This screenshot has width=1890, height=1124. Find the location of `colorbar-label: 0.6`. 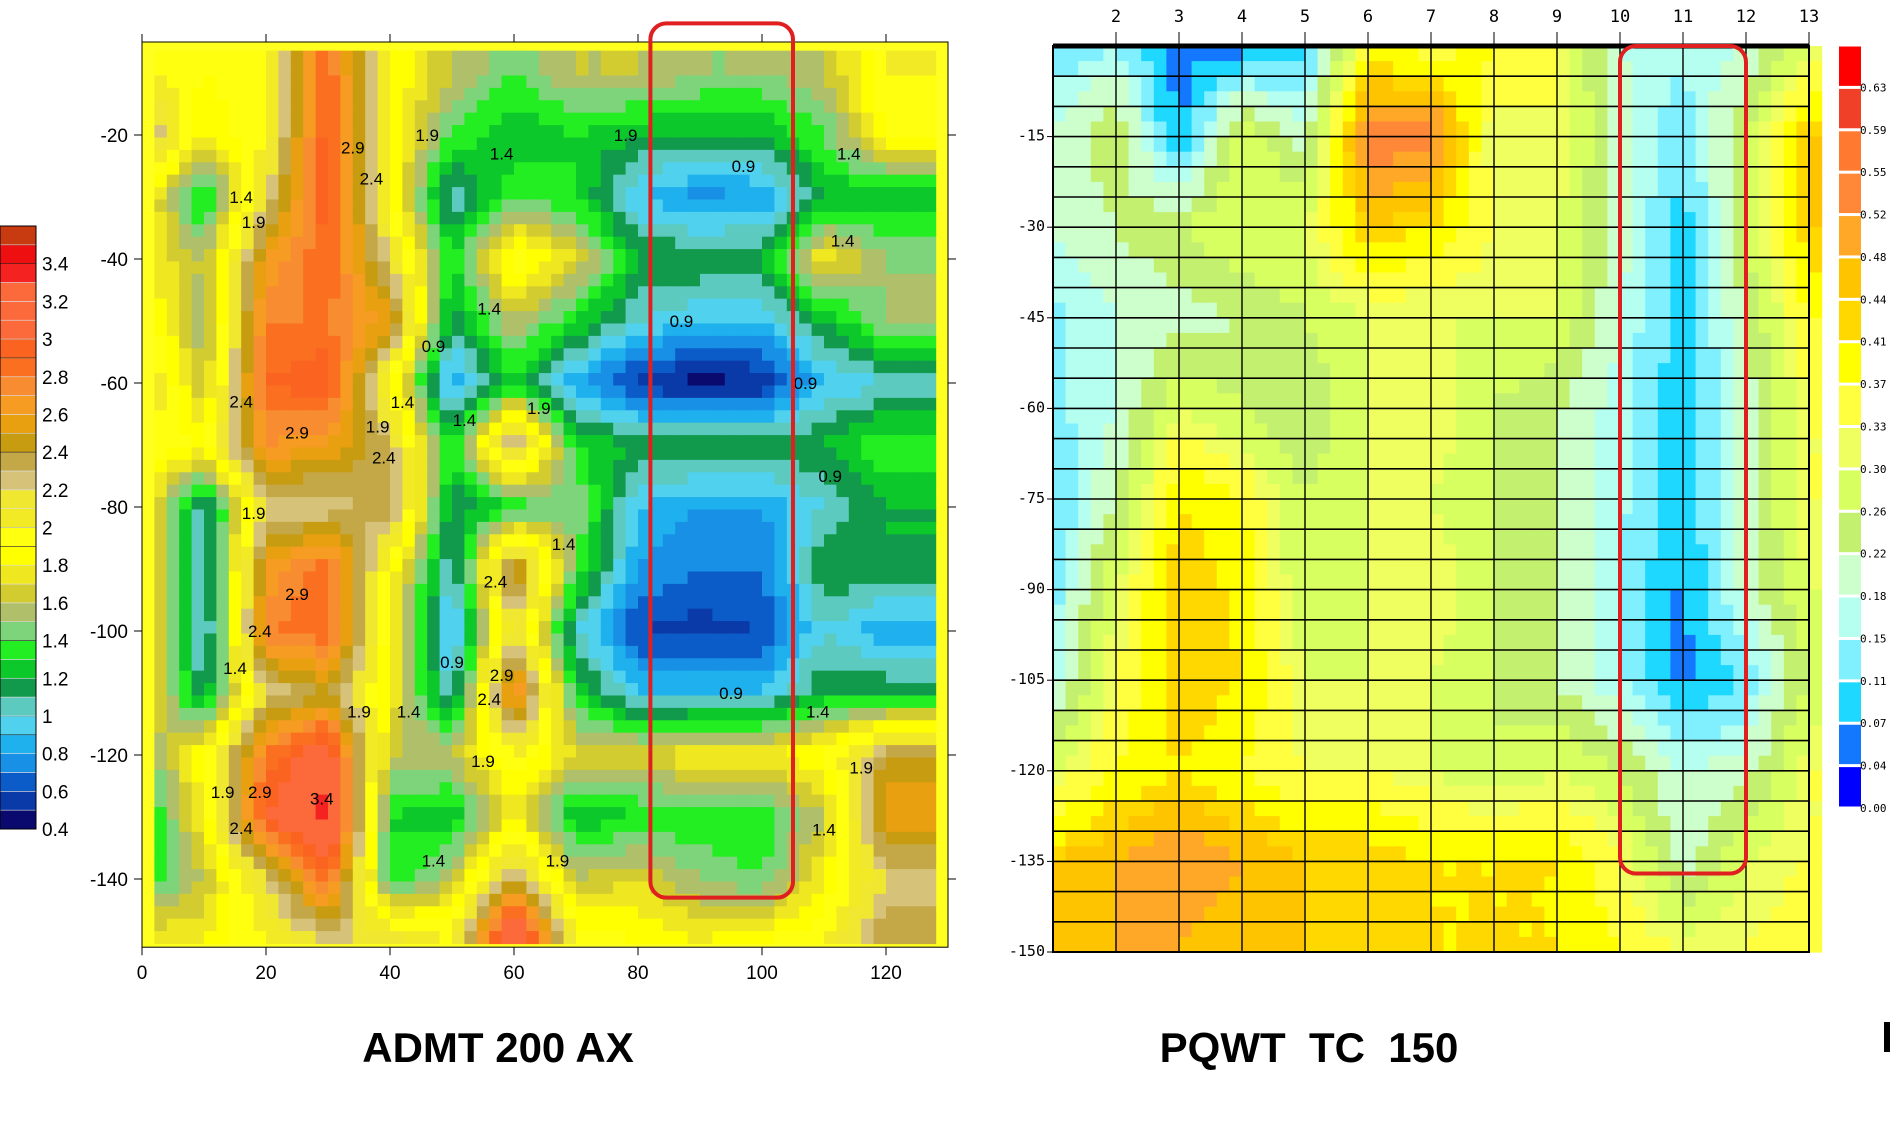

colorbar-label: 0.6 is located at coordinates (55, 792).